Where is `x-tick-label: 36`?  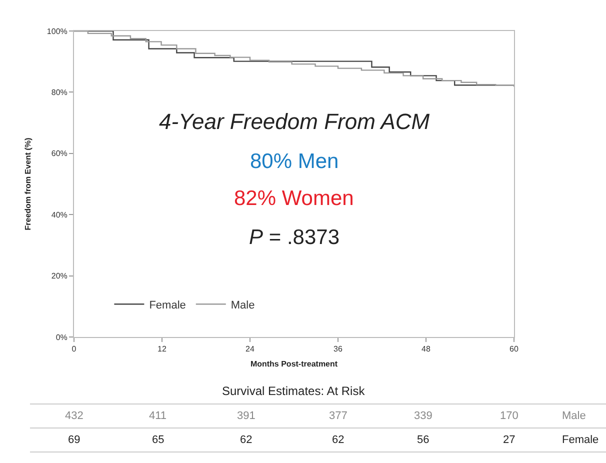
x-tick-label: 36 is located at coordinates (338, 349).